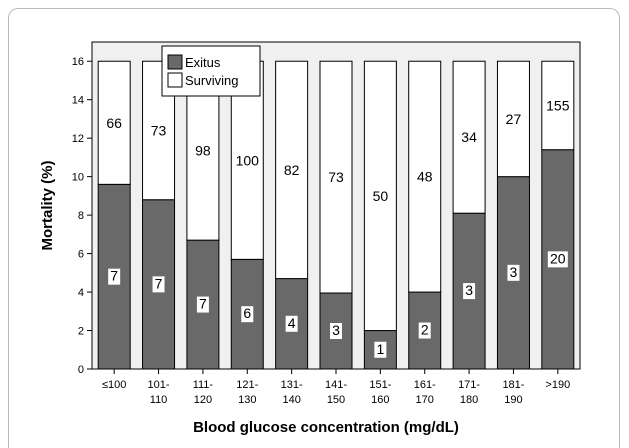 This screenshot has height=448, width=629. What do you see at coordinates (203, 151) in the screenshot?
I see `bar-label-surviving: 98` at bounding box center [203, 151].